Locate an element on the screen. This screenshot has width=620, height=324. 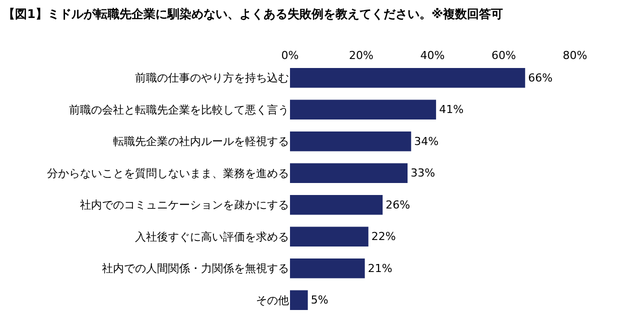
data-label: 34% is located at coordinates (426, 141).